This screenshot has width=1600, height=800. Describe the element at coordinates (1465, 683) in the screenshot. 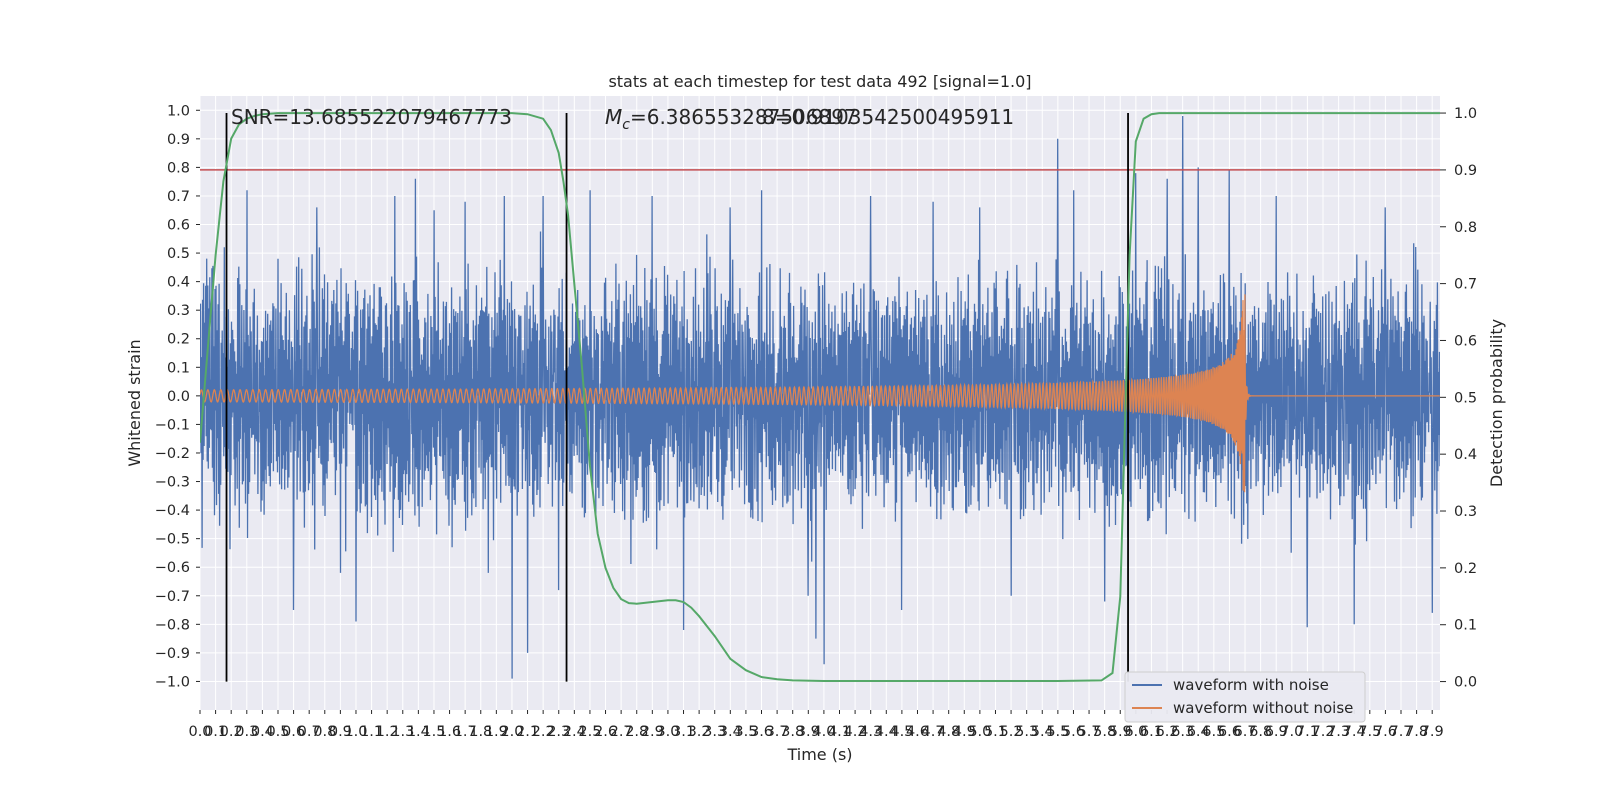

I see `y2-tick-label: 0.0` at that location.